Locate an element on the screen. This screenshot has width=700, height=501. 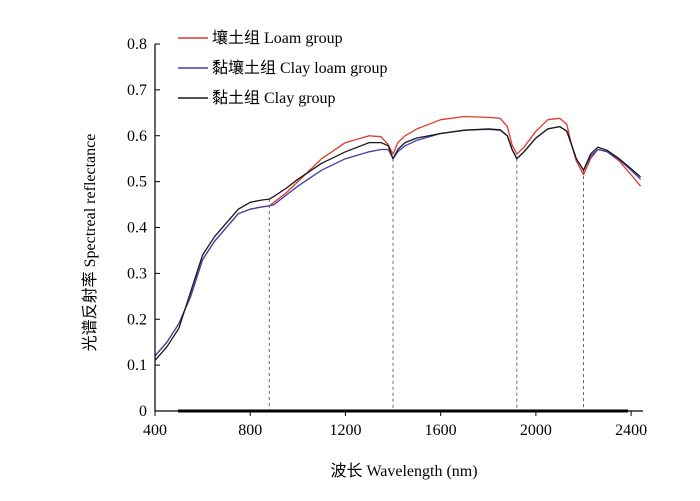
x-tick-label: 2400 is located at coordinates (631, 430).